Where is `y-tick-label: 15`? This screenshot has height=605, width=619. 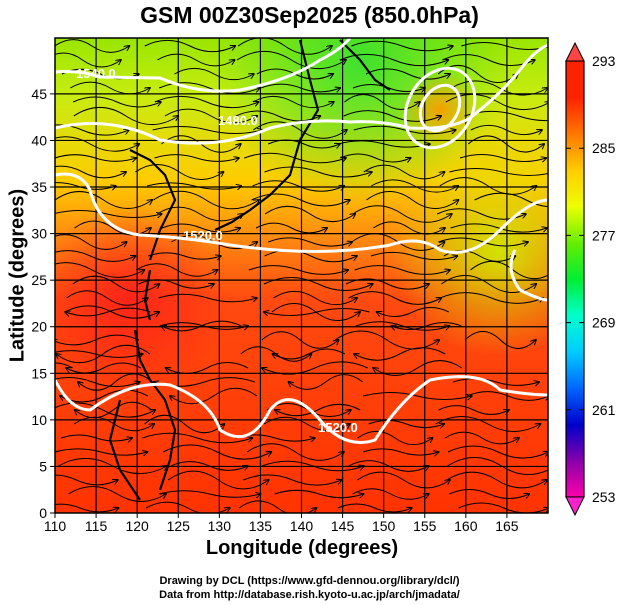 y-tick-label: 15 is located at coordinates (39, 373).